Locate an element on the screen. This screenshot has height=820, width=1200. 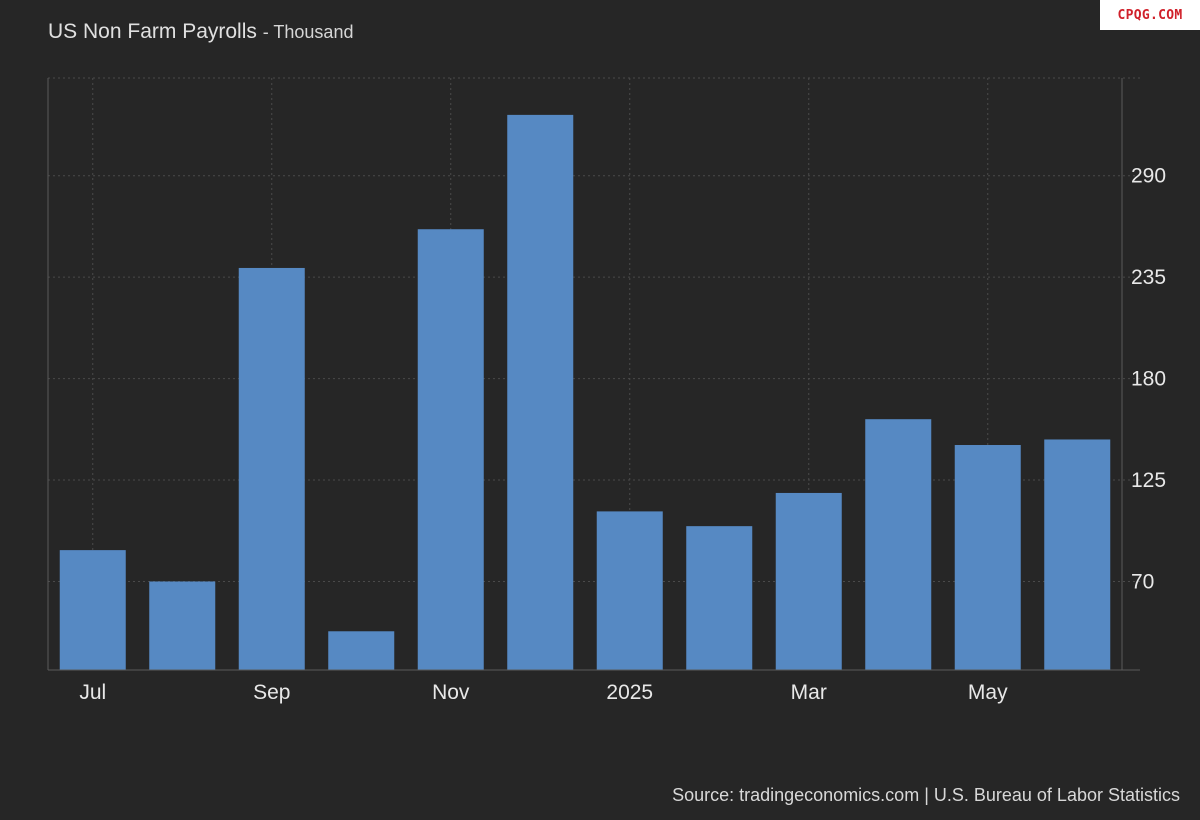
y-axis-ticks: 70 125 180 235 290 is located at coordinates (1148, 379).